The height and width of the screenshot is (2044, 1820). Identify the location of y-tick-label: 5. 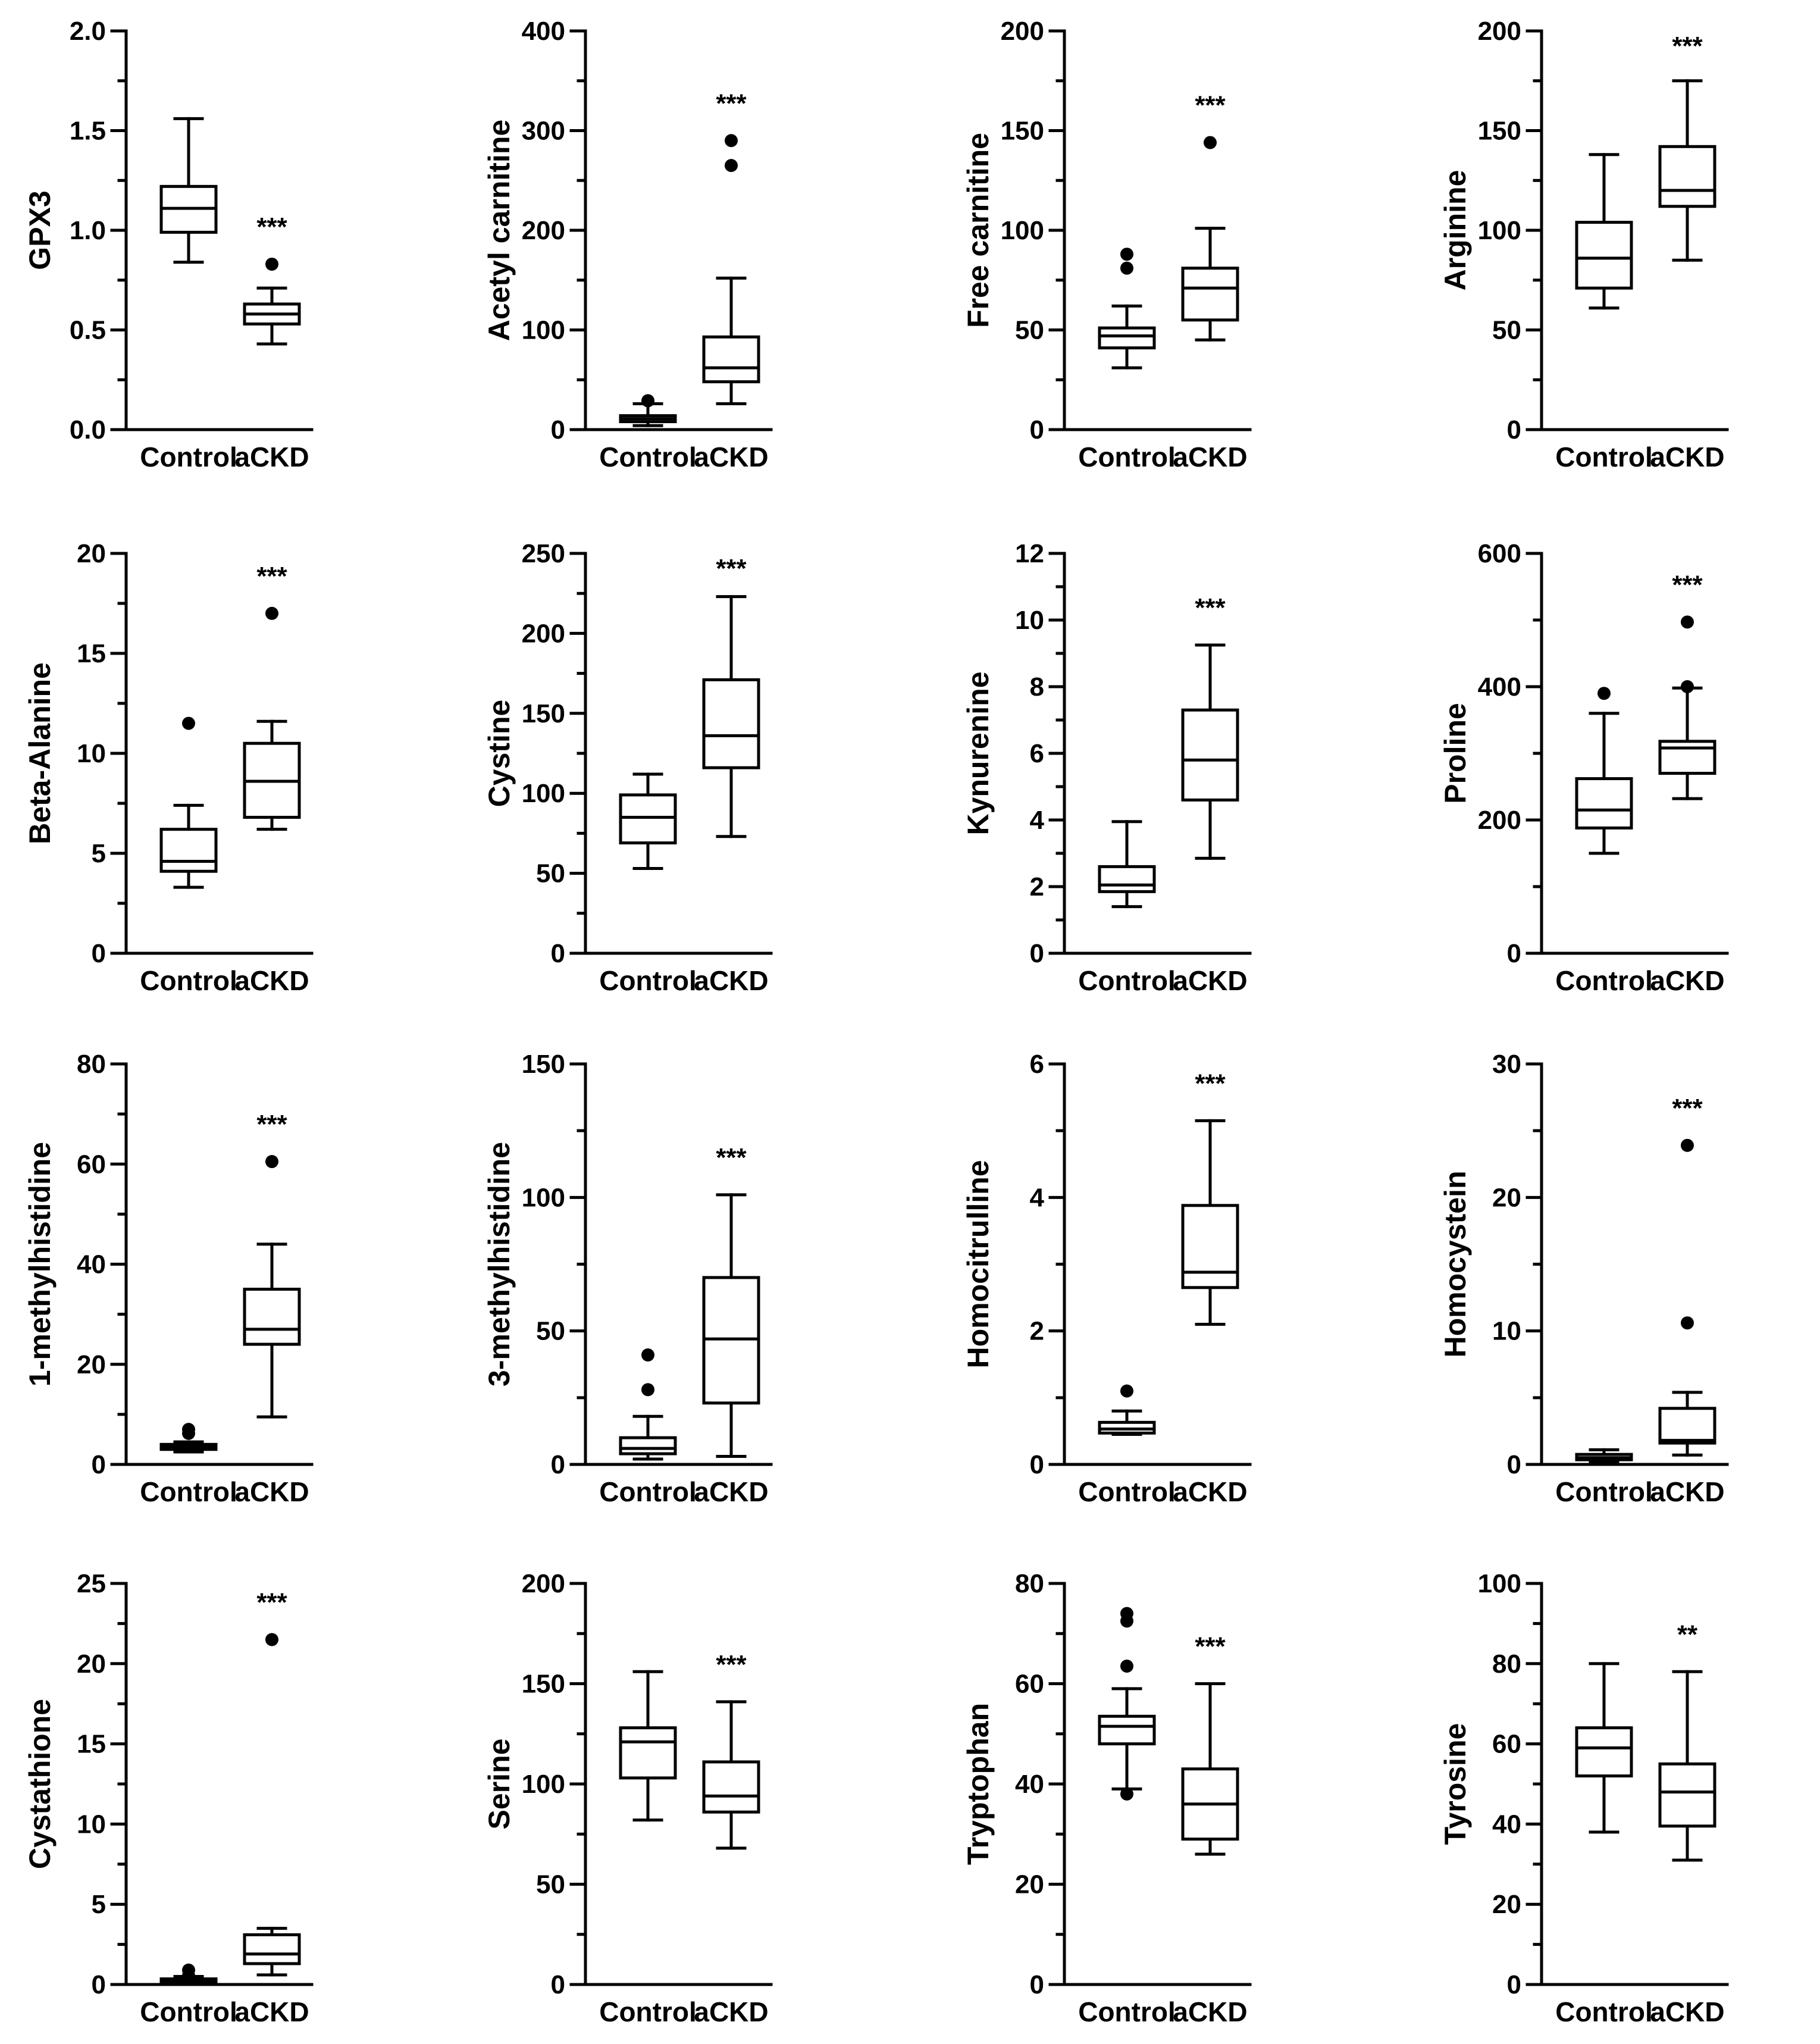
(99, 1904).